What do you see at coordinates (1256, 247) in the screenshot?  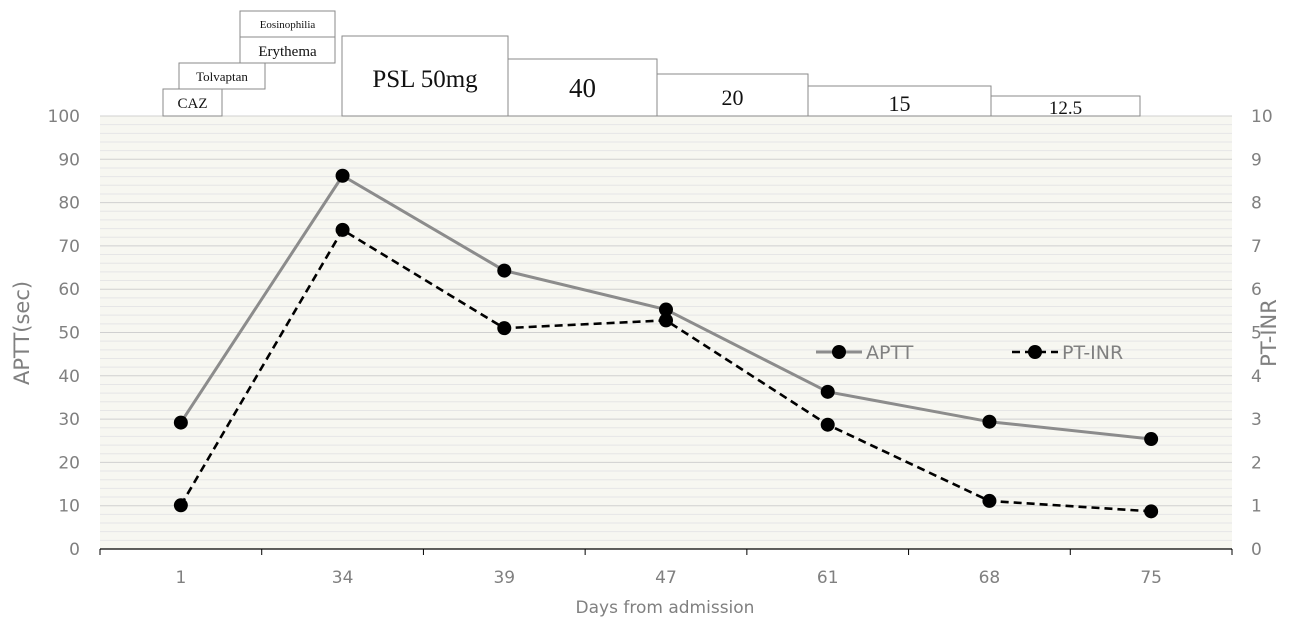 I see `y2-tick-label: 7` at bounding box center [1256, 247].